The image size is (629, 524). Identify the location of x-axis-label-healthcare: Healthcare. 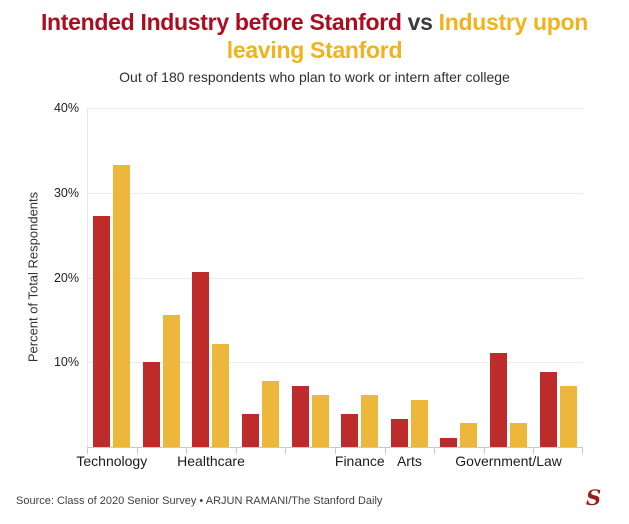
(211, 461).